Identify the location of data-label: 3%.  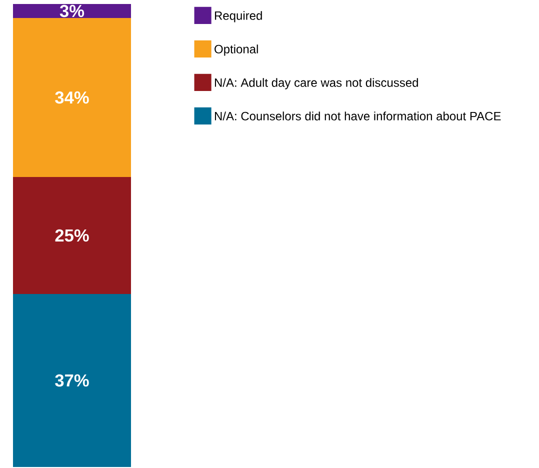
(72, 11).